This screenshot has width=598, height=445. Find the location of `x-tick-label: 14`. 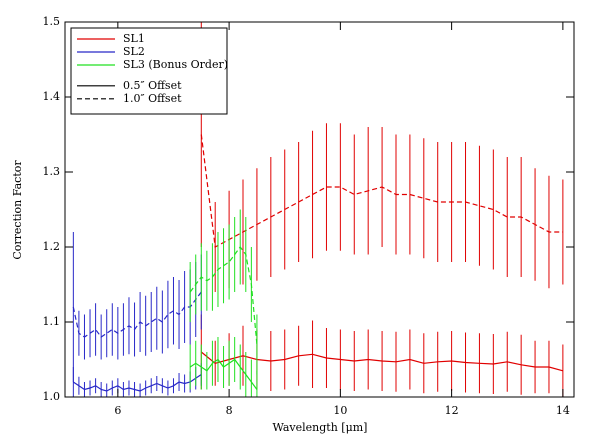

x-tick-label: 14 is located at coordinates (563, 410).